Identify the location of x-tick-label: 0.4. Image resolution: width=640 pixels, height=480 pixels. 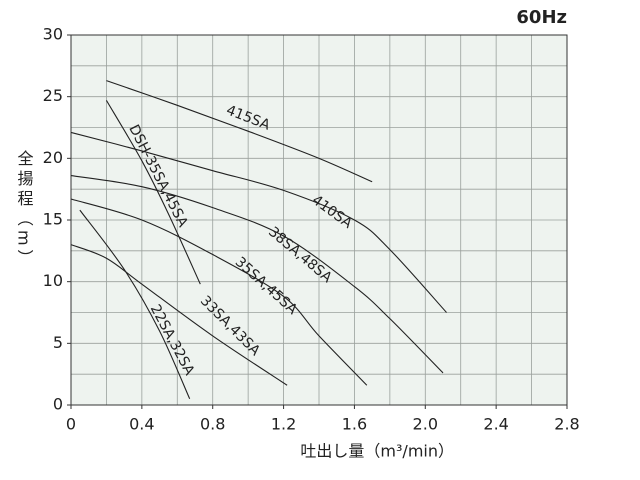
(141, 424).